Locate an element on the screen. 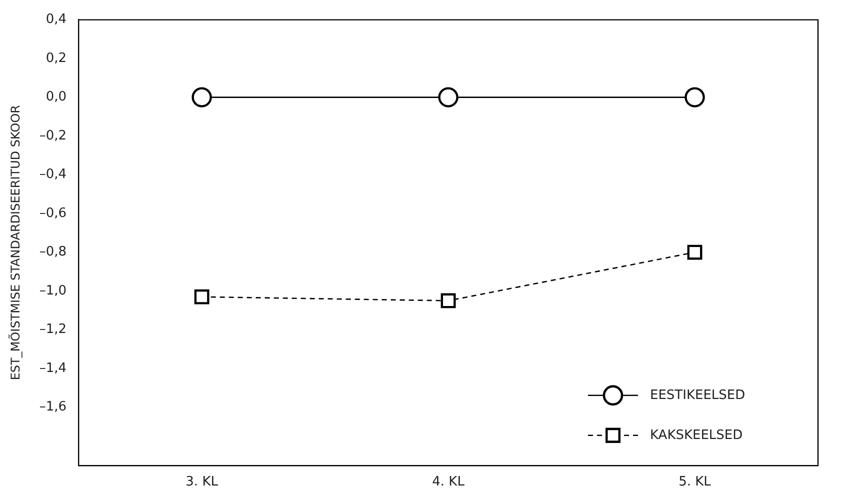  y-axis-title: EST_MÕISTMISE STANDARDISEERITUD SKOOR is located at coordinates (14, 242).